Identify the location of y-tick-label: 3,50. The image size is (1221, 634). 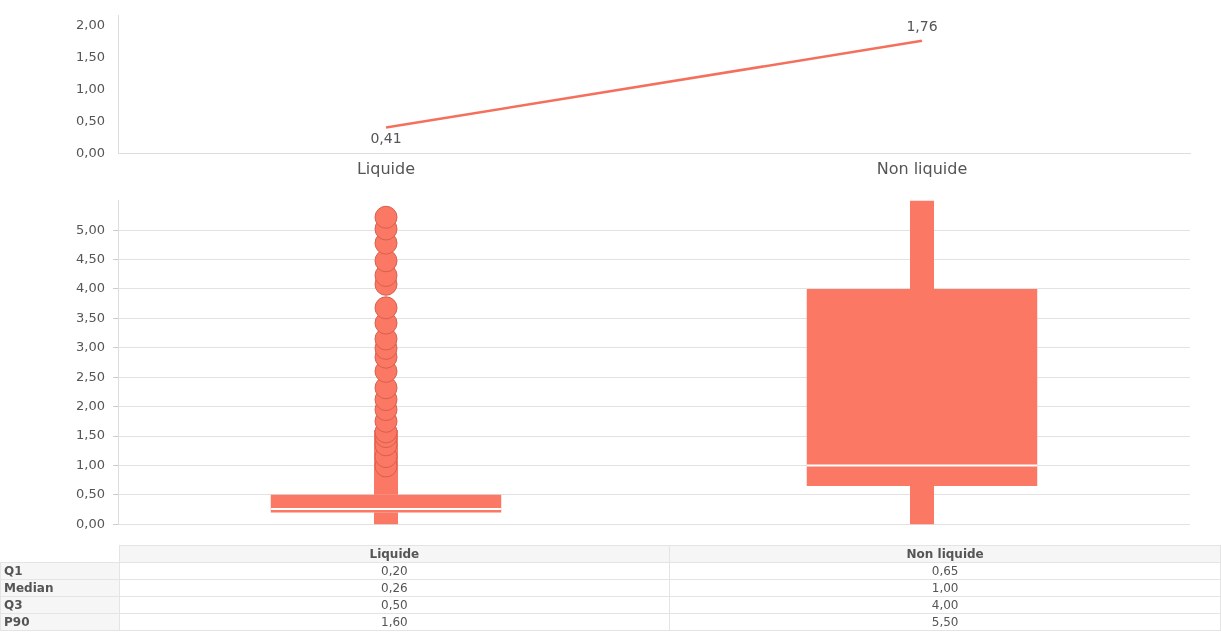
(90, 317).